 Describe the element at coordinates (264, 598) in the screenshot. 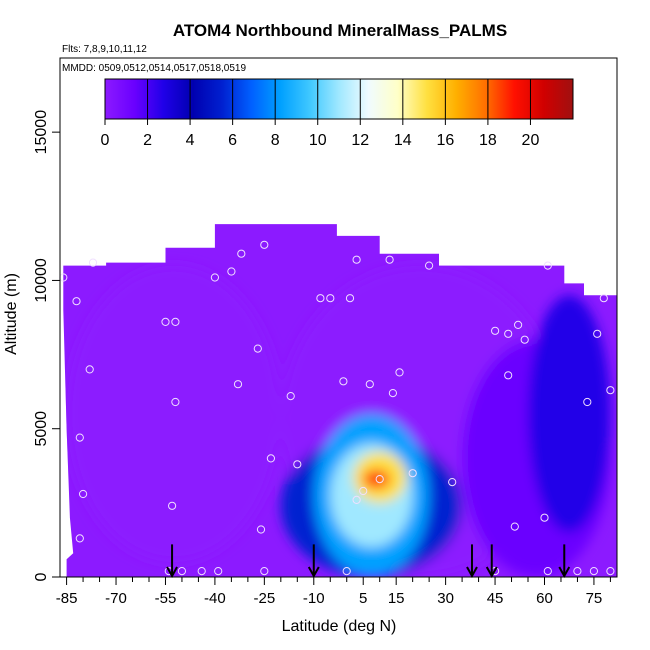

I see `x-tick-label-4: -25` at that location.